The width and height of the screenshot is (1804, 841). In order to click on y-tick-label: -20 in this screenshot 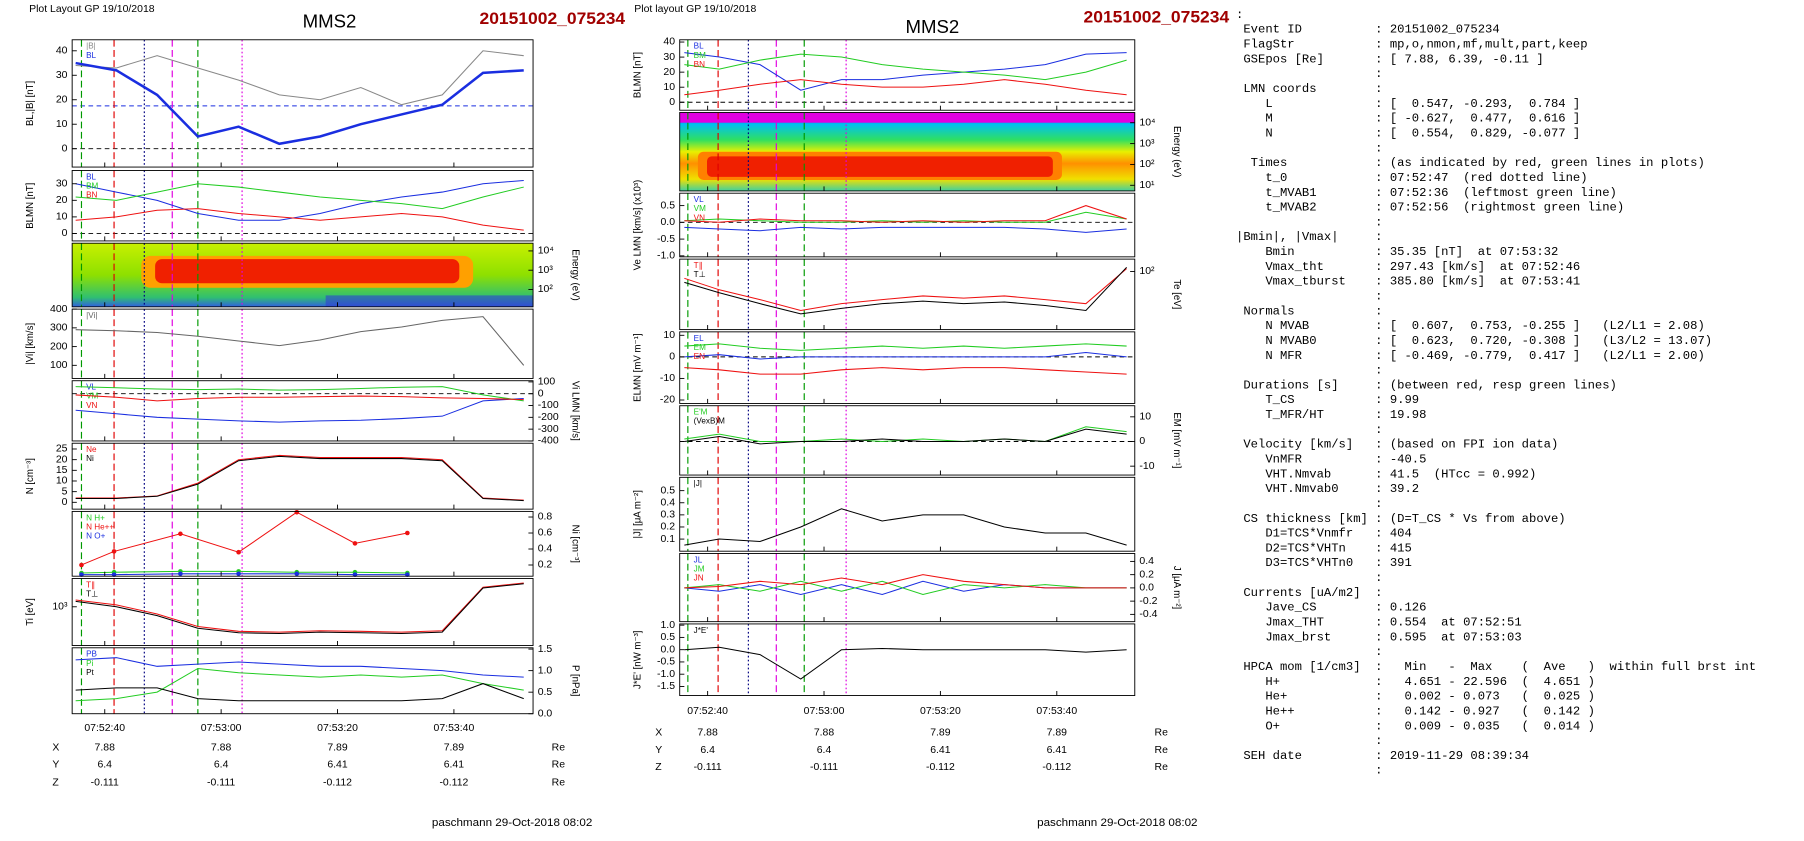, I will do `click(667, 400)`.